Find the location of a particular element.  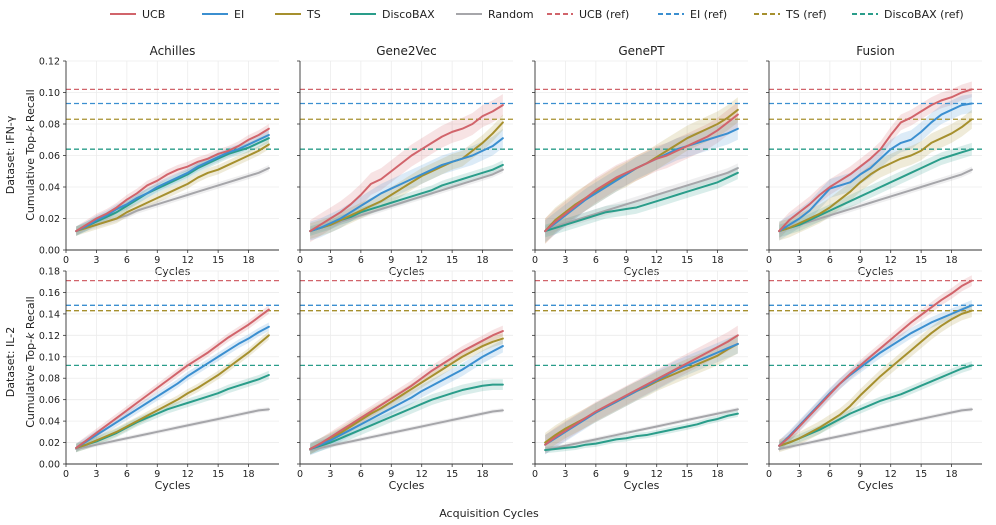

suptitle-x: Acquisition Cycles is located at coordinates (489, 513).